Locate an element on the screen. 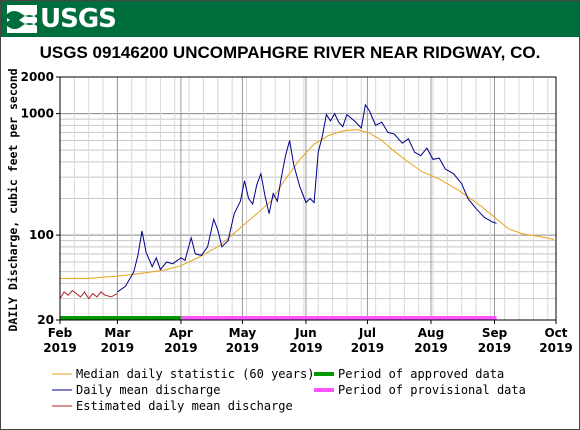  x-tick-label: Aug is located at coordinates (431, 333).